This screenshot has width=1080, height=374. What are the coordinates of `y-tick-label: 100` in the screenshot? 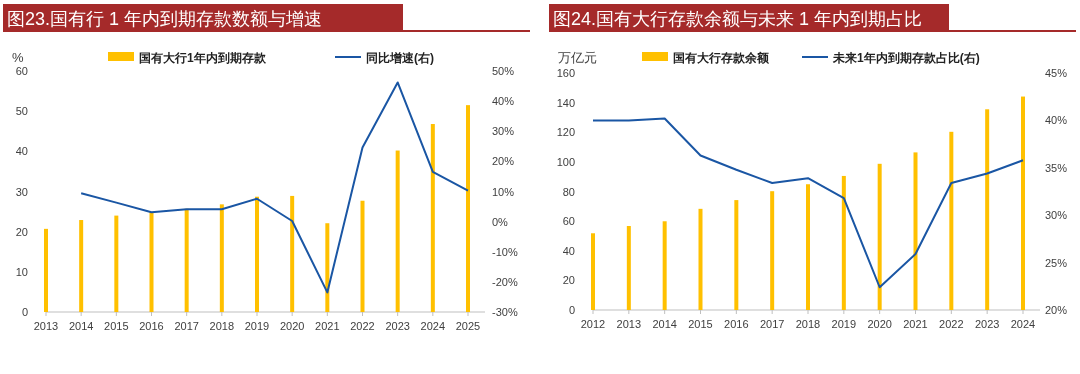 It's located at (565, 161).